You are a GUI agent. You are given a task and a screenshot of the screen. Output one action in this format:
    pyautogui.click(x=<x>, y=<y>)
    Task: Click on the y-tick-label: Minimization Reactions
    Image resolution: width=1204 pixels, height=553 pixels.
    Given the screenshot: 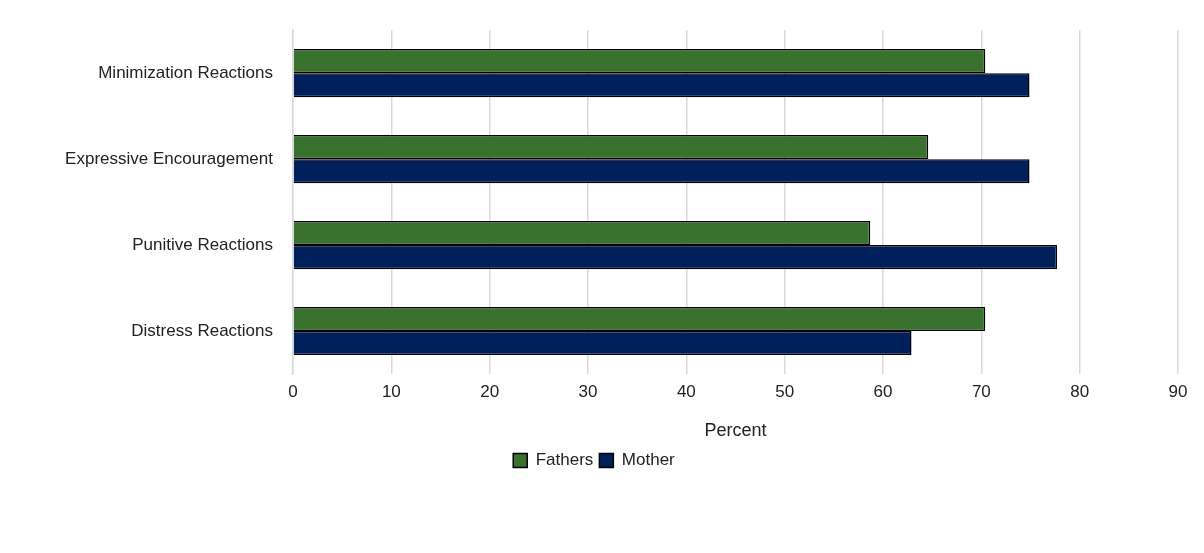 What is the action you would take?
    pyautogui.click(x=185, y=72)
    